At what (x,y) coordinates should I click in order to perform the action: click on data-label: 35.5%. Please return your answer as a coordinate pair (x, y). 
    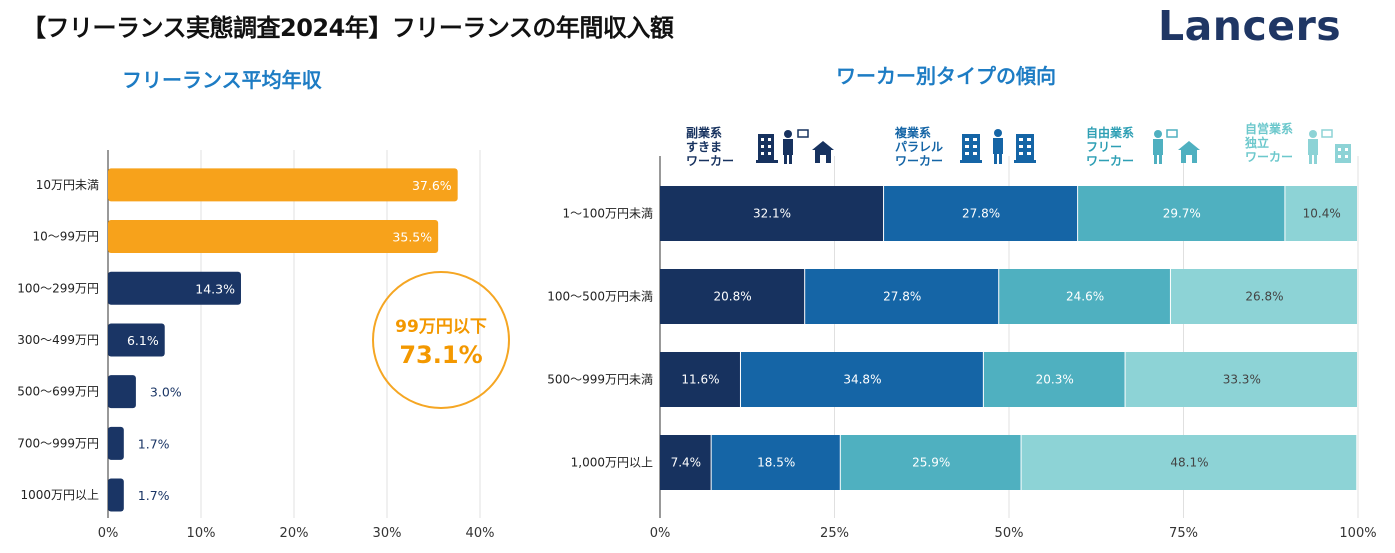
    Looking at the image, I should click on (412, 237).